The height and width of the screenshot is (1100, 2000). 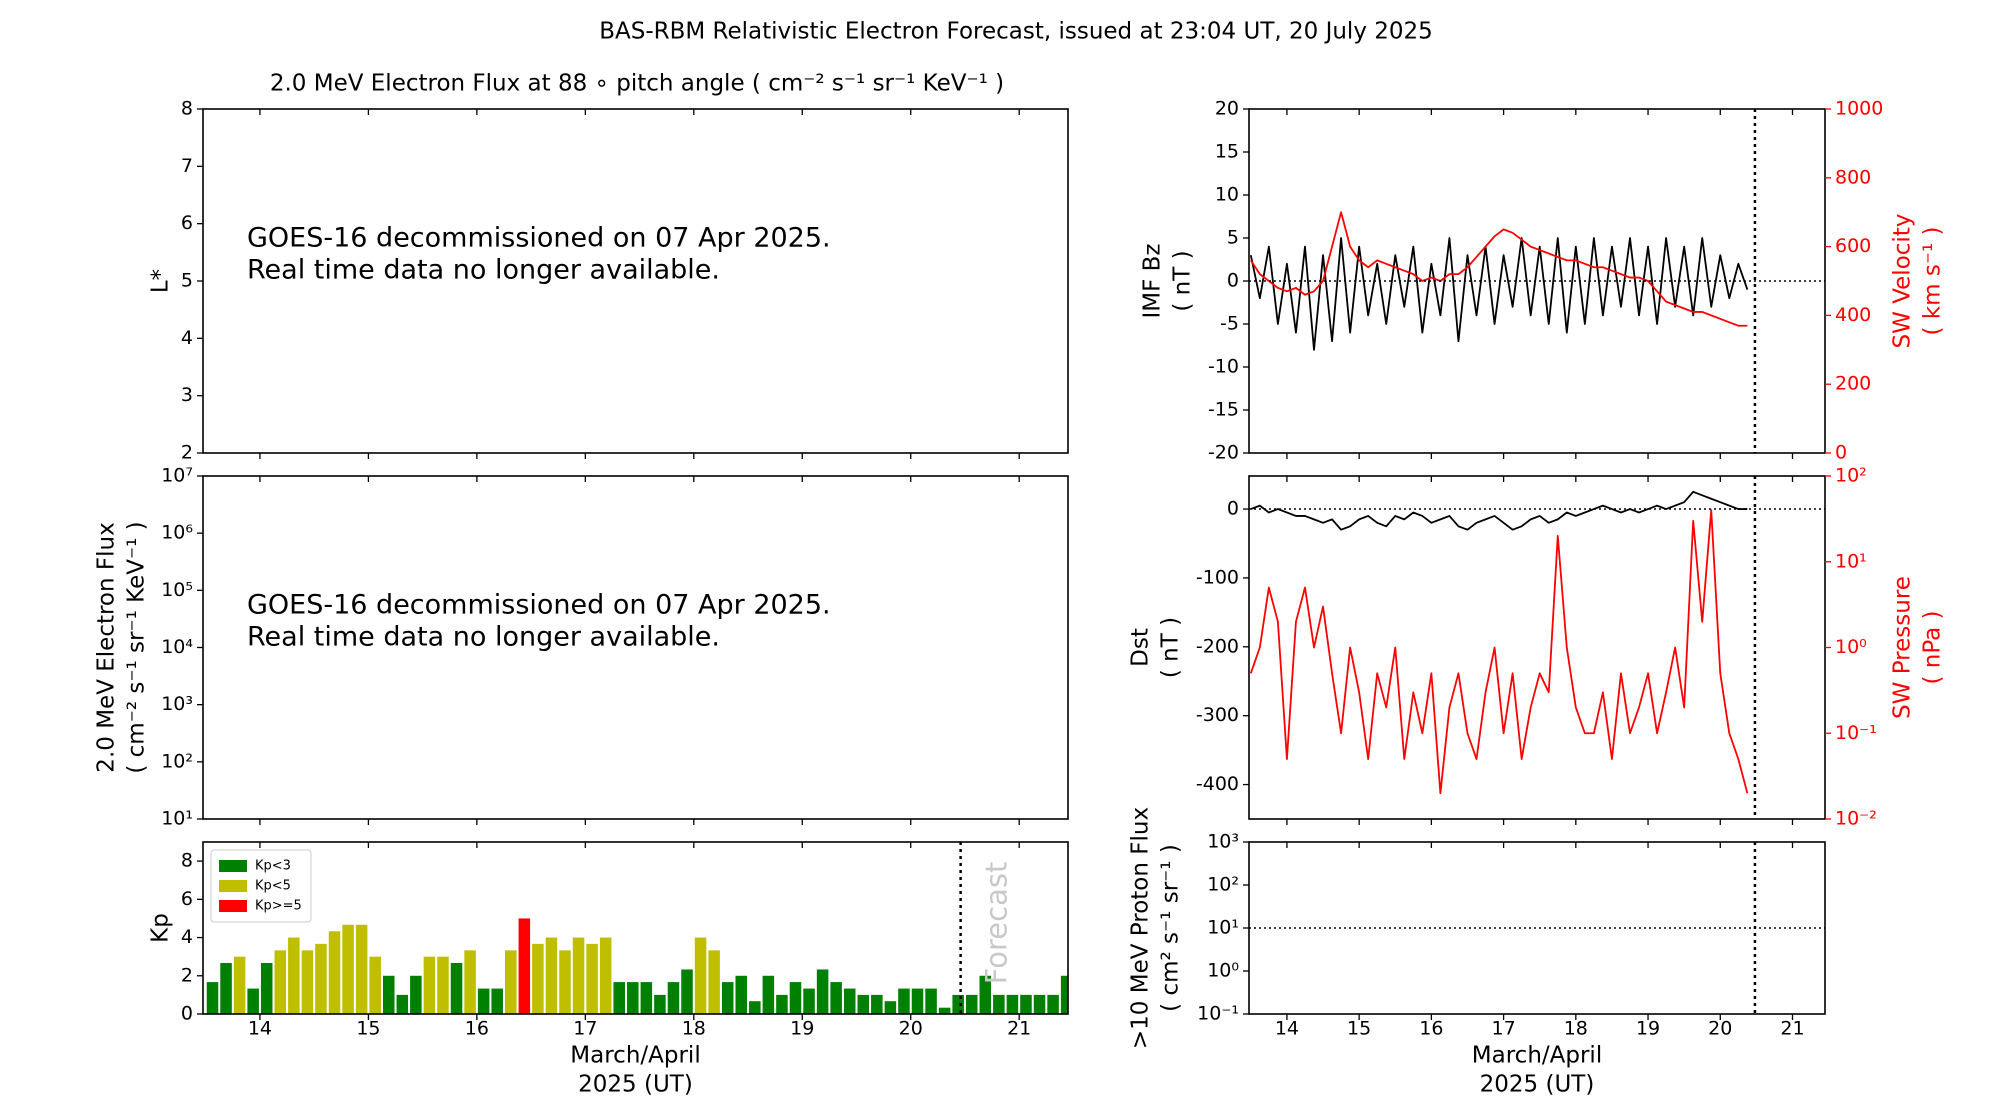 What do you see at coordinates (1576, 1029) in the screenshot?
I see `x-tick-label: 18` at bounding box center [1576, 1029].